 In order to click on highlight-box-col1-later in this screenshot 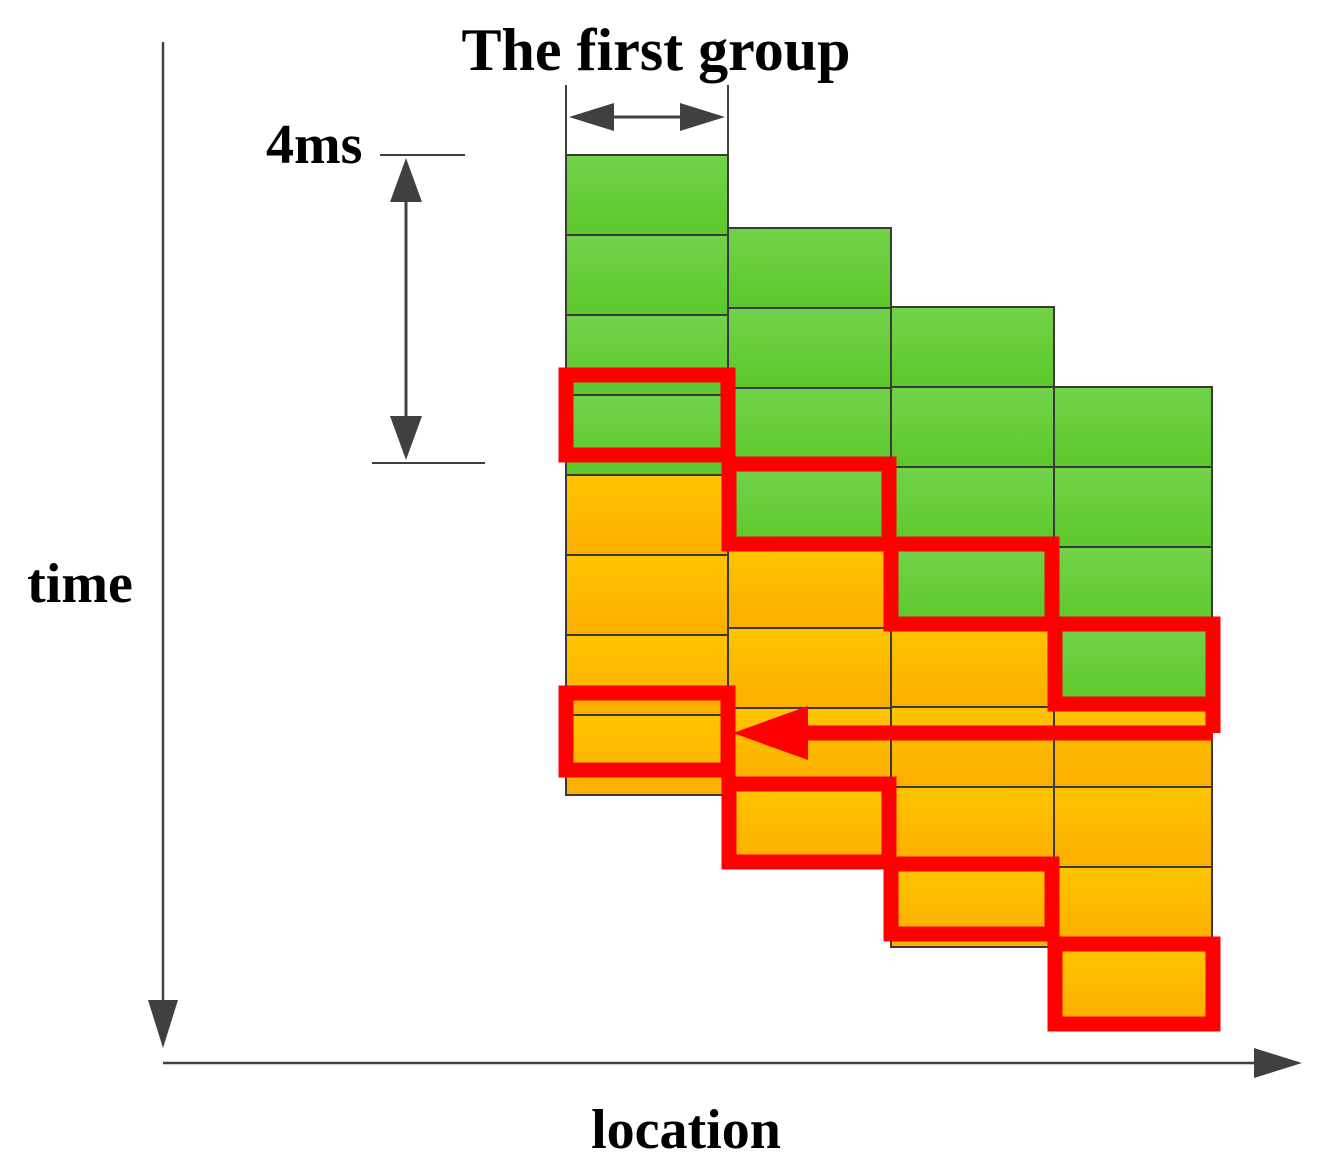, I will do `click(647, 731)`.